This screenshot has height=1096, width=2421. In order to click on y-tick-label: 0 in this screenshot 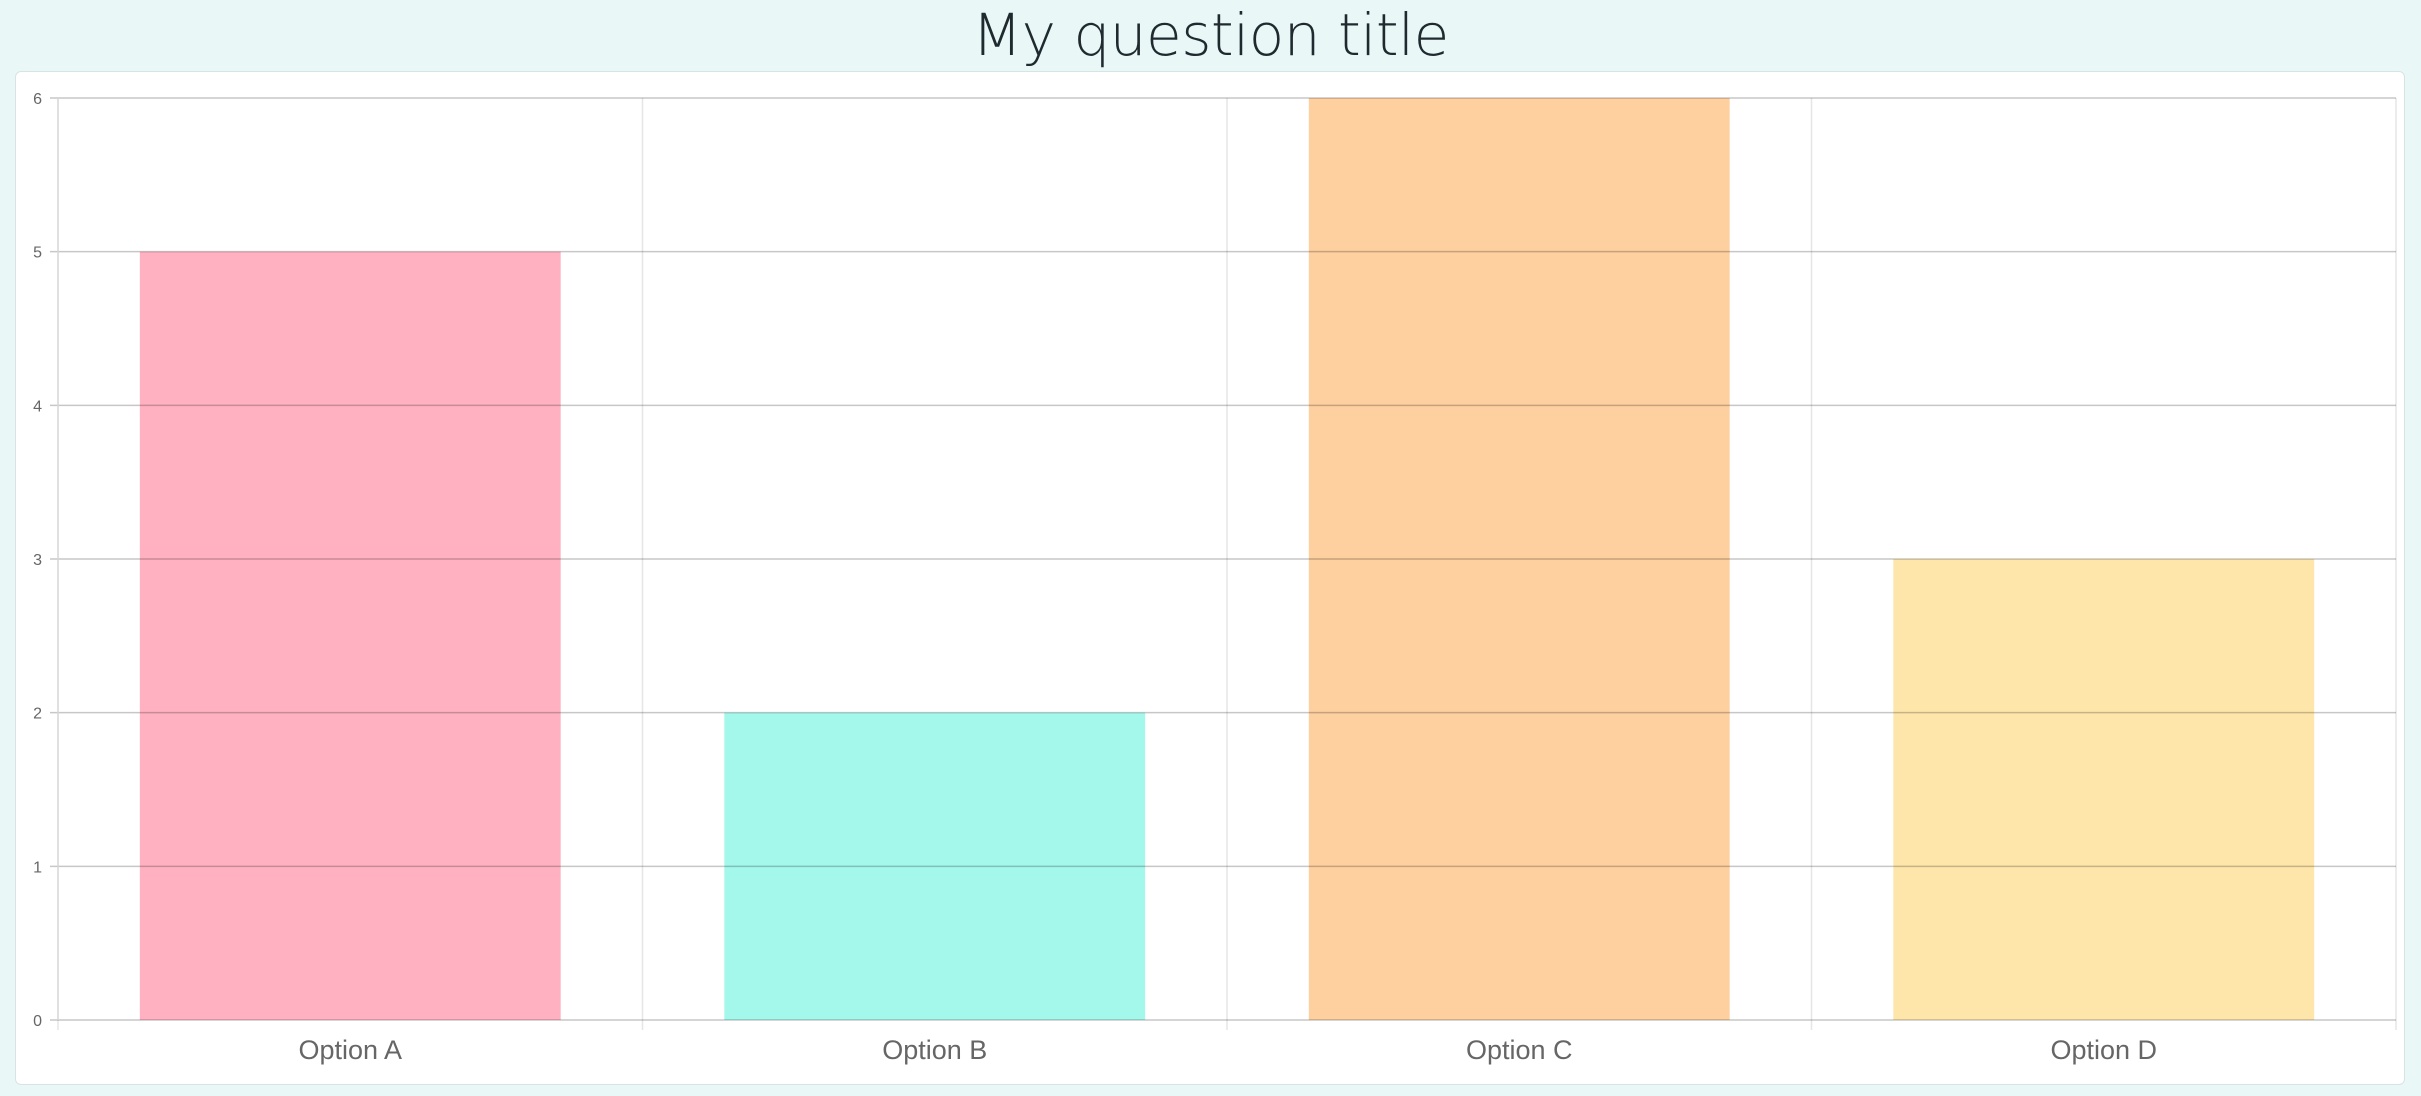, I will do `click(37, 1021)`.